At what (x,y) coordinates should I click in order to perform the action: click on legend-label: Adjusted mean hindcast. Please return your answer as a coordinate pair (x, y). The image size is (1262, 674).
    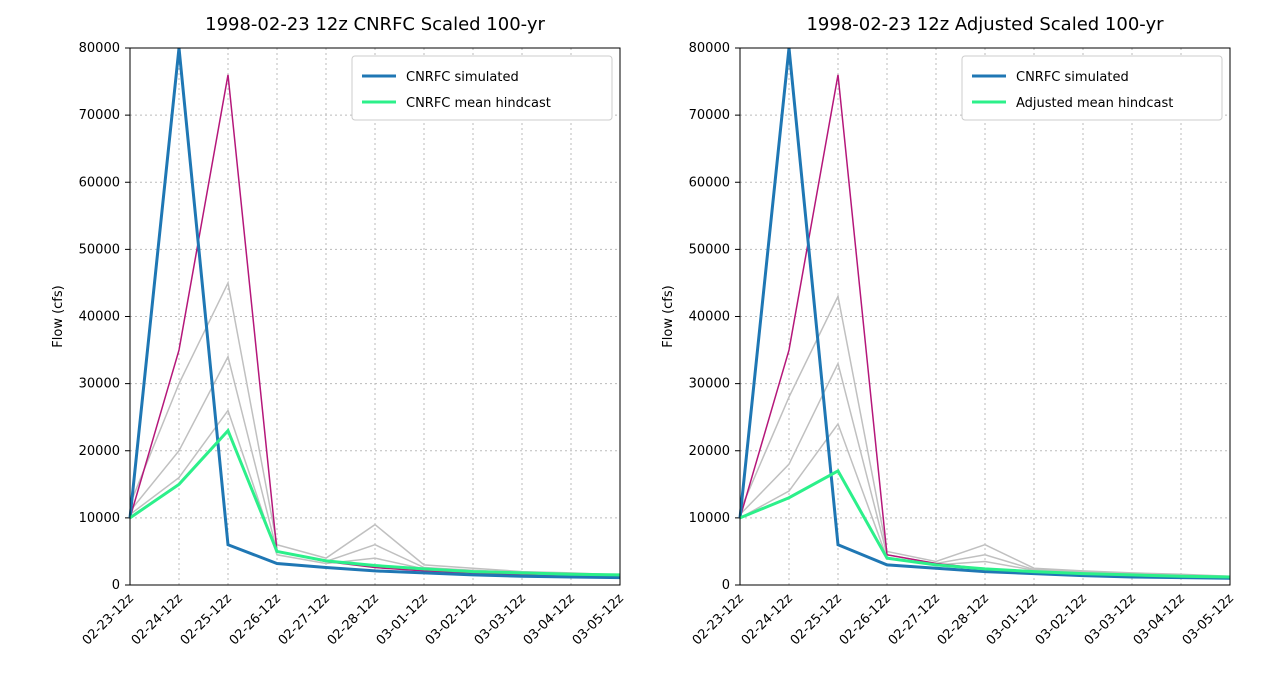
    Looking at the image, I should click on (1094, 103).